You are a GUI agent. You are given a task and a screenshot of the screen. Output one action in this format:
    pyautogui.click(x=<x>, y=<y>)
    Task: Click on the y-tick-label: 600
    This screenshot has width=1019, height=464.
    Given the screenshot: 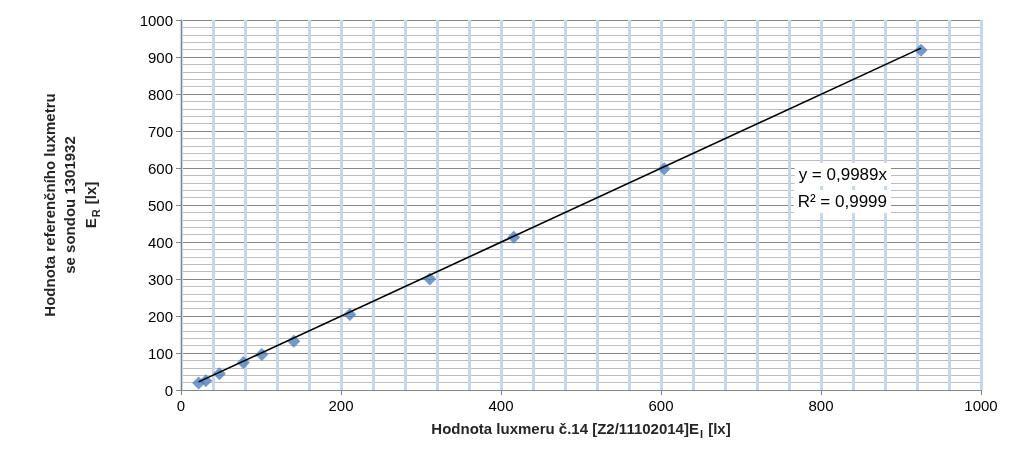 What is the action you would take?
    pyautogui.click(x=160, y=168)
    